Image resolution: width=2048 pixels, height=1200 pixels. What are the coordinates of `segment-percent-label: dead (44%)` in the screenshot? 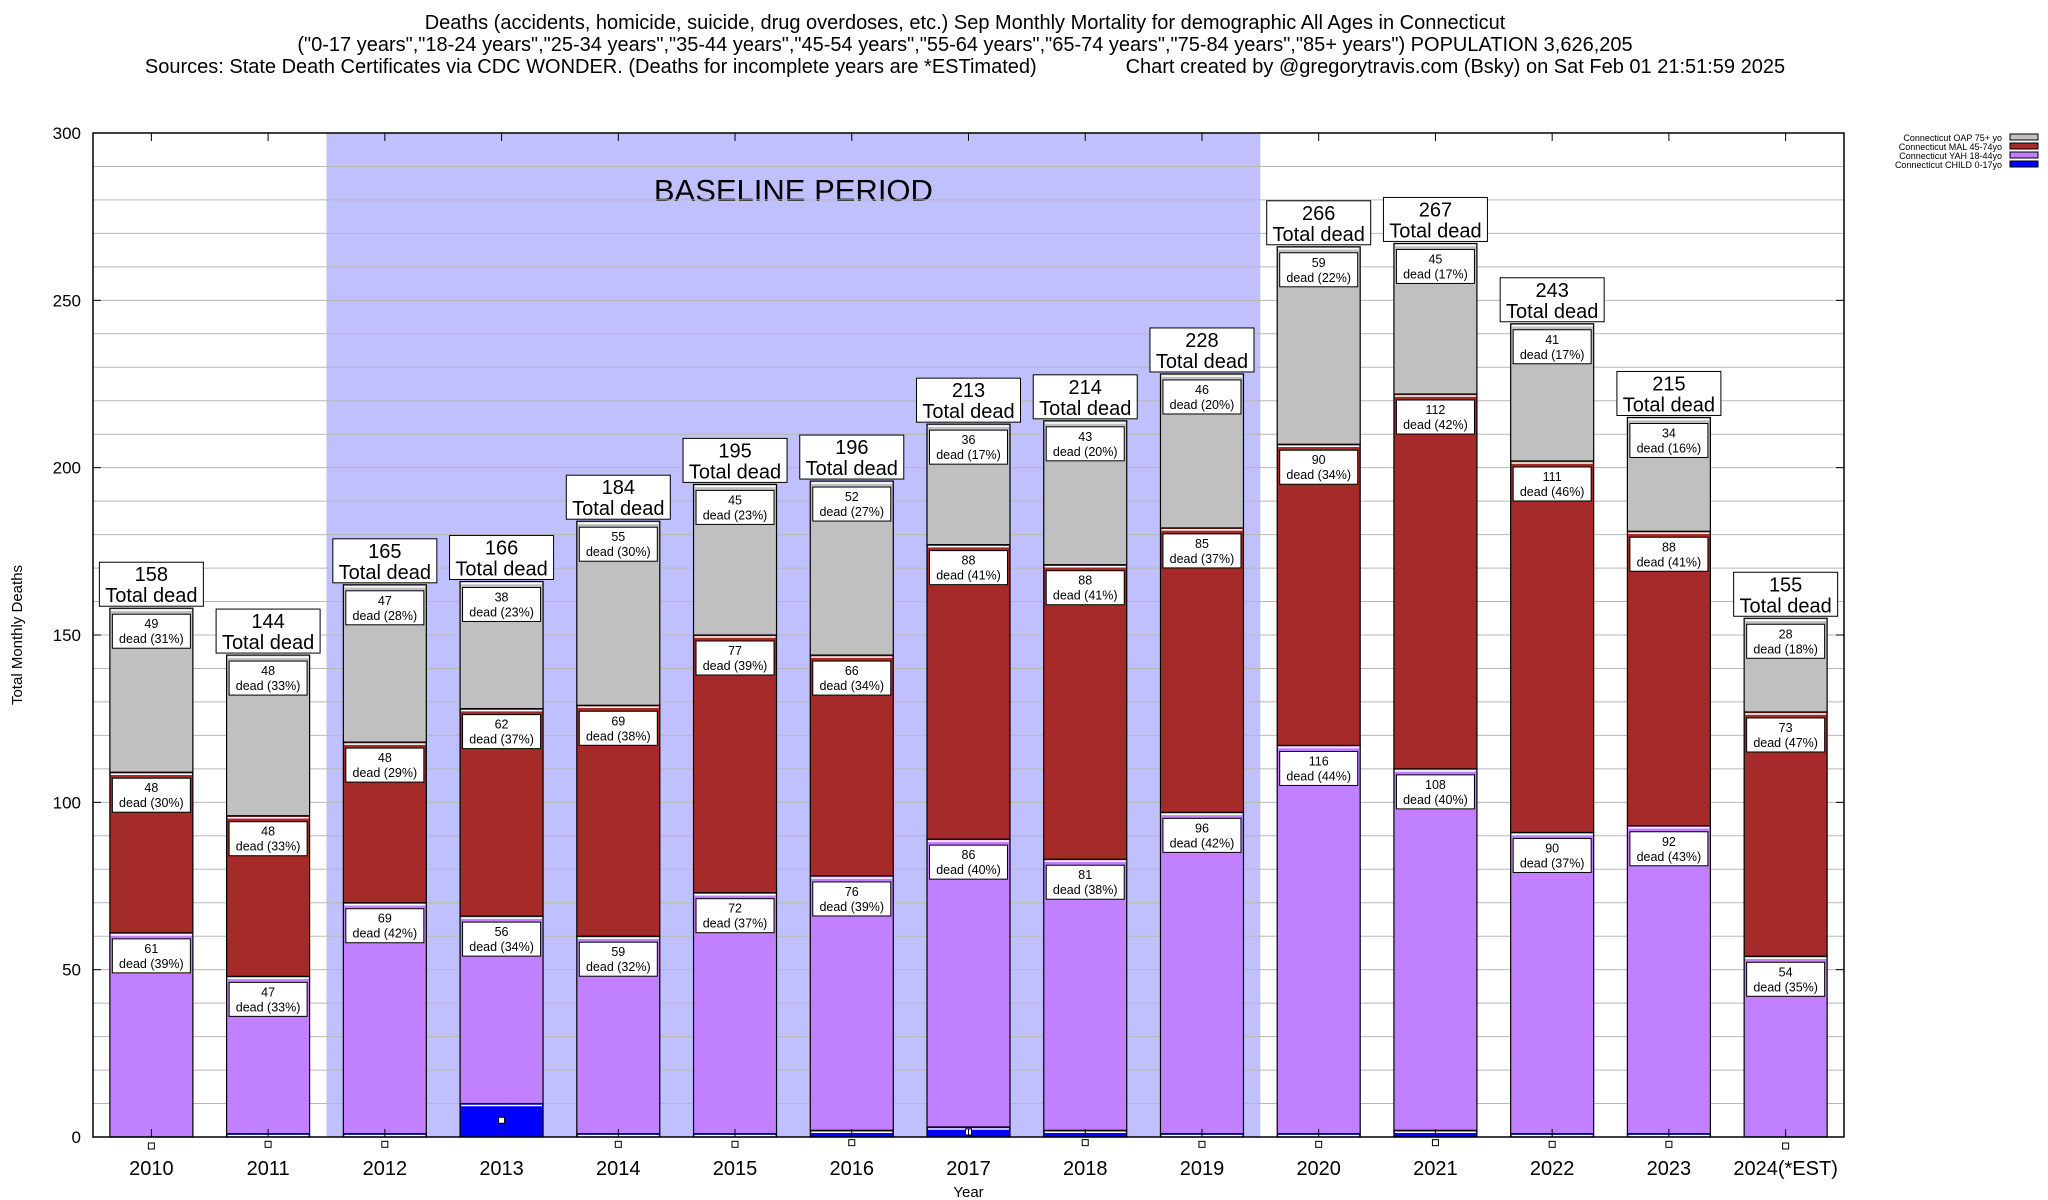 It's located at (1318, 776).